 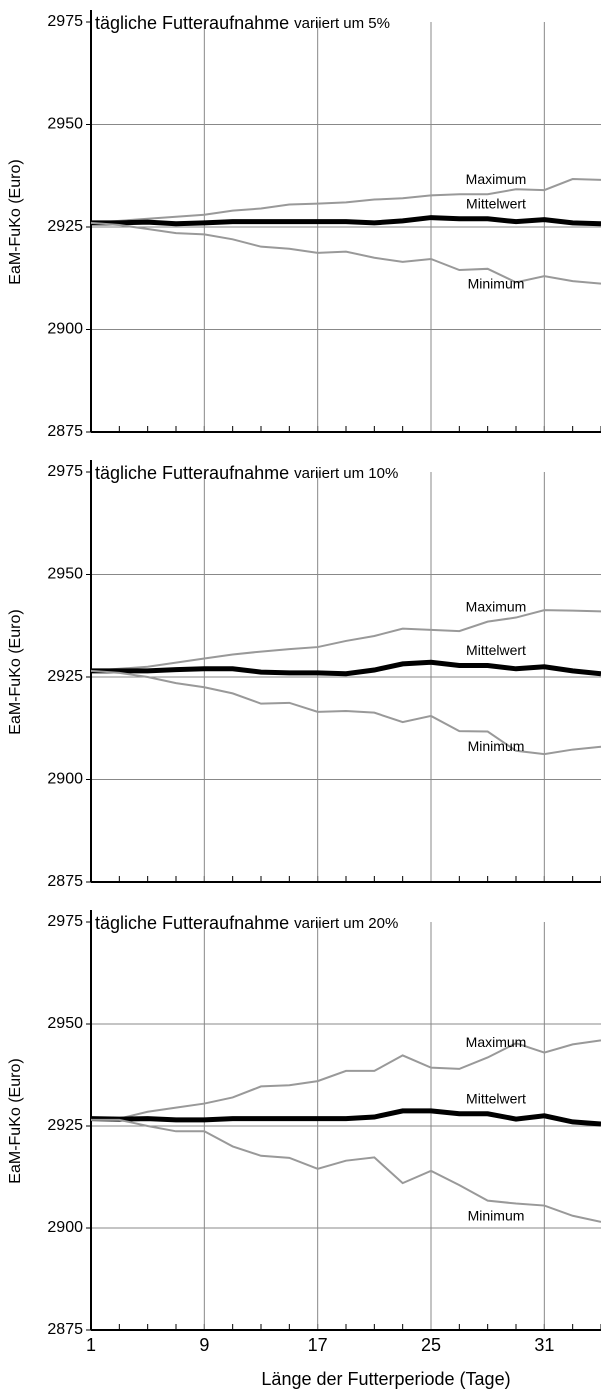 I want to click on x-tick-label: 17, so click(x=318, y=1345).